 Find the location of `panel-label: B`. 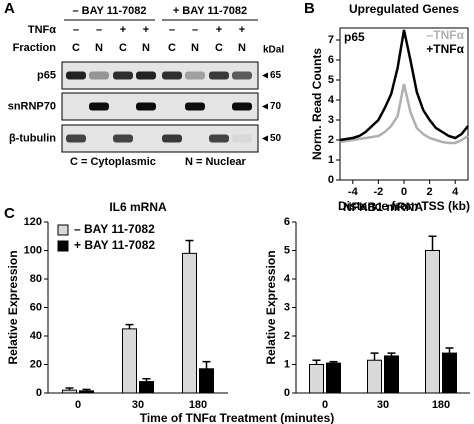

panel-label: B is located at coordinates (309, 8).